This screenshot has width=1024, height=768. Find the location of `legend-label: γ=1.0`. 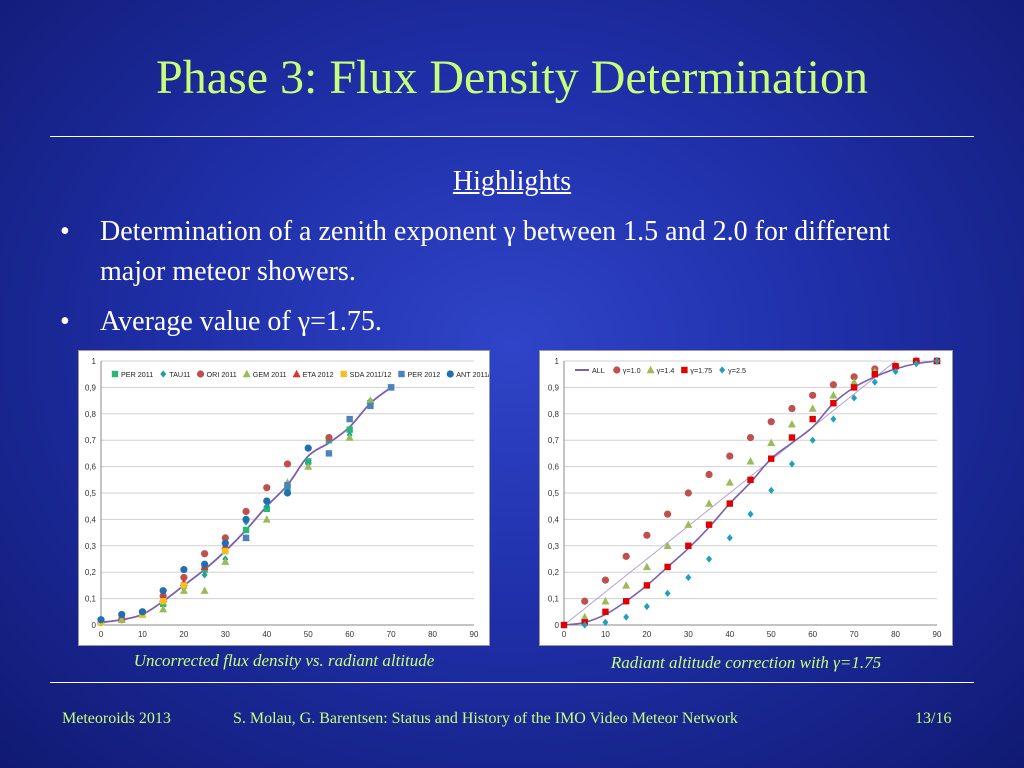

legend-label: γ=1.0 is located at coordinates (632, 370).